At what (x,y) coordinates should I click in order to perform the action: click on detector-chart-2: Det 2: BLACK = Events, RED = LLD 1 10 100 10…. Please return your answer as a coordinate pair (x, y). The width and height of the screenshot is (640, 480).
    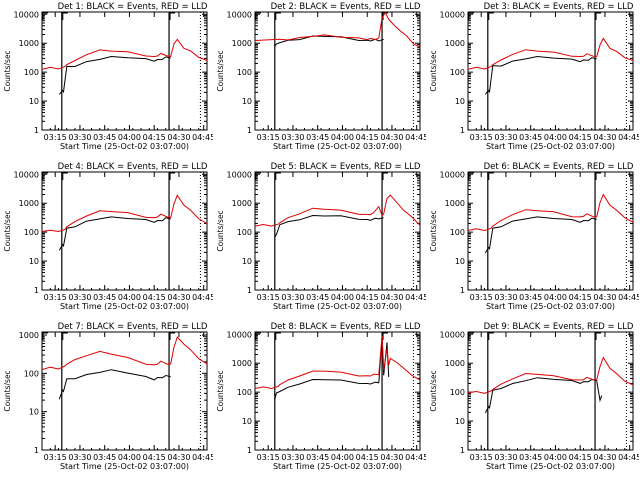
    Looking at the image, I should click on (321, 76).